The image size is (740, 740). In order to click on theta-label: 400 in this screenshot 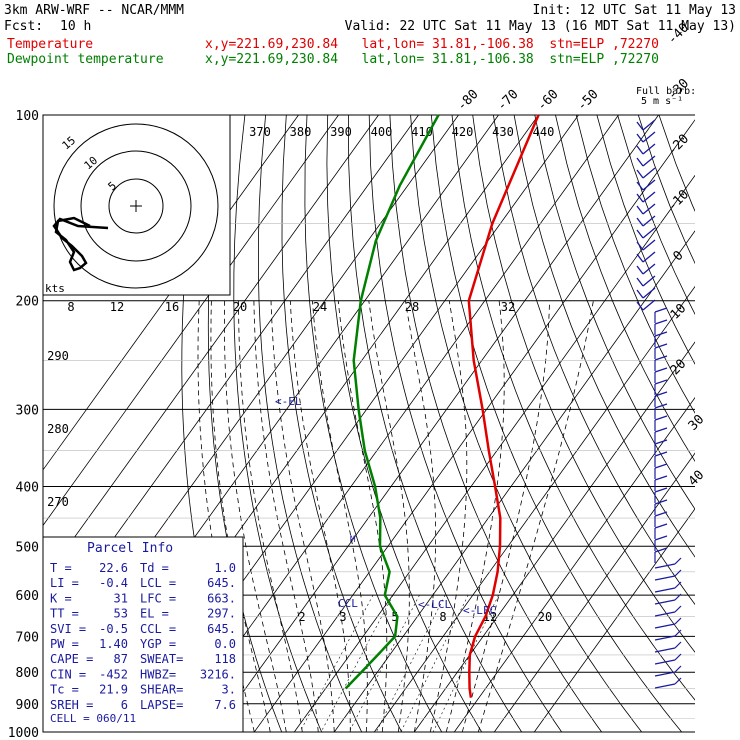, I will do `click(382, 132)`.